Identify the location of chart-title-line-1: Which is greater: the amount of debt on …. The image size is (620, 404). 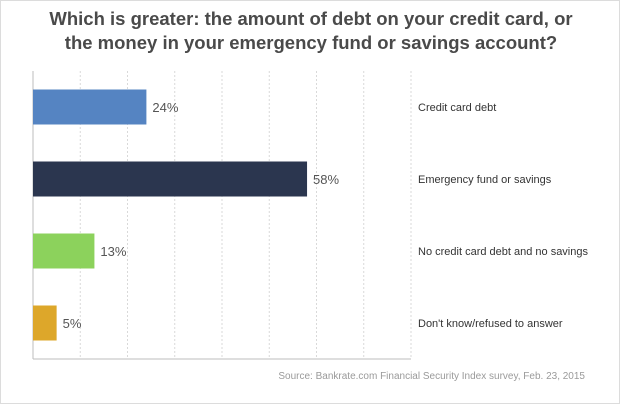
(311, 18).